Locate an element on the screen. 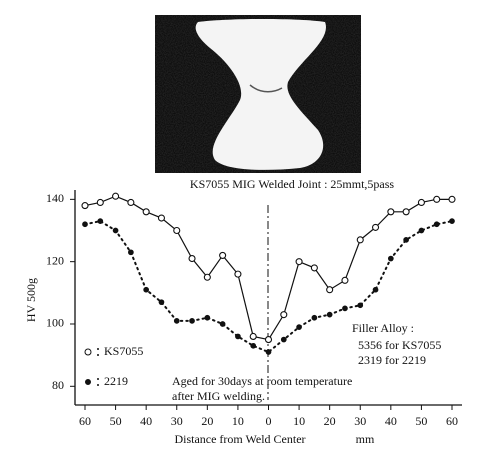 This screenshot has height=455, width=479. annotation: 5356 for KS7055 is located at coordinates (399, 345).